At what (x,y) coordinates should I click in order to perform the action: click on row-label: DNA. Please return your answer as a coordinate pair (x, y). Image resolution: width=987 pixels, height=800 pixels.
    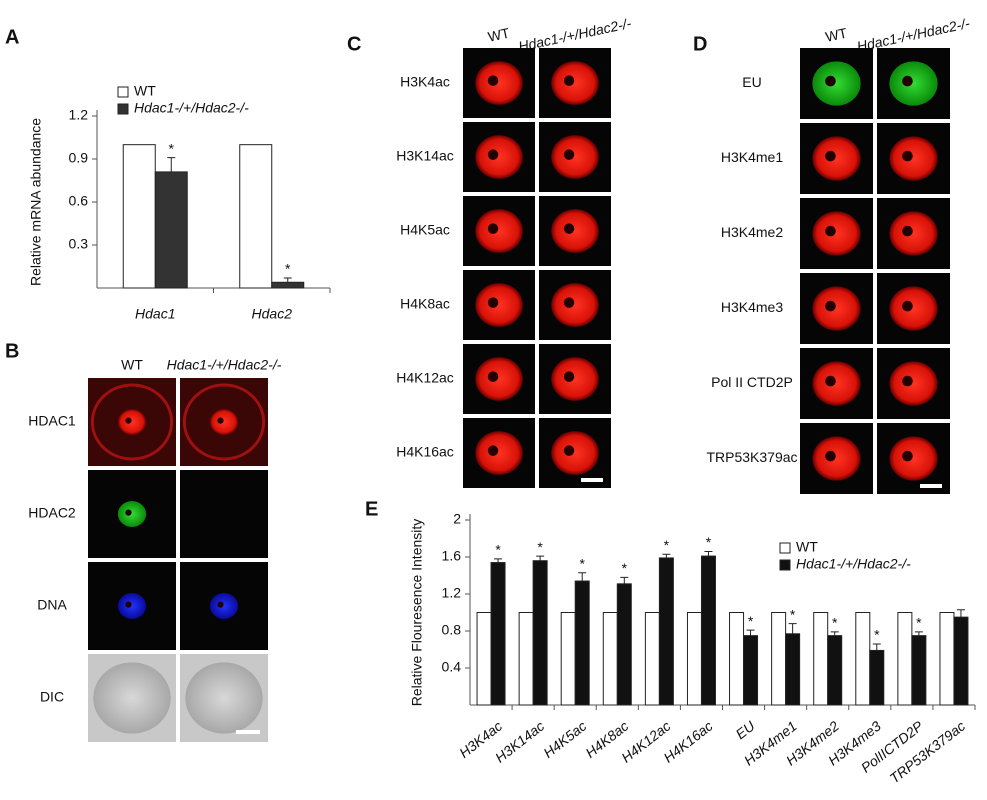
    Looking at the image, I should click on (52, 605).